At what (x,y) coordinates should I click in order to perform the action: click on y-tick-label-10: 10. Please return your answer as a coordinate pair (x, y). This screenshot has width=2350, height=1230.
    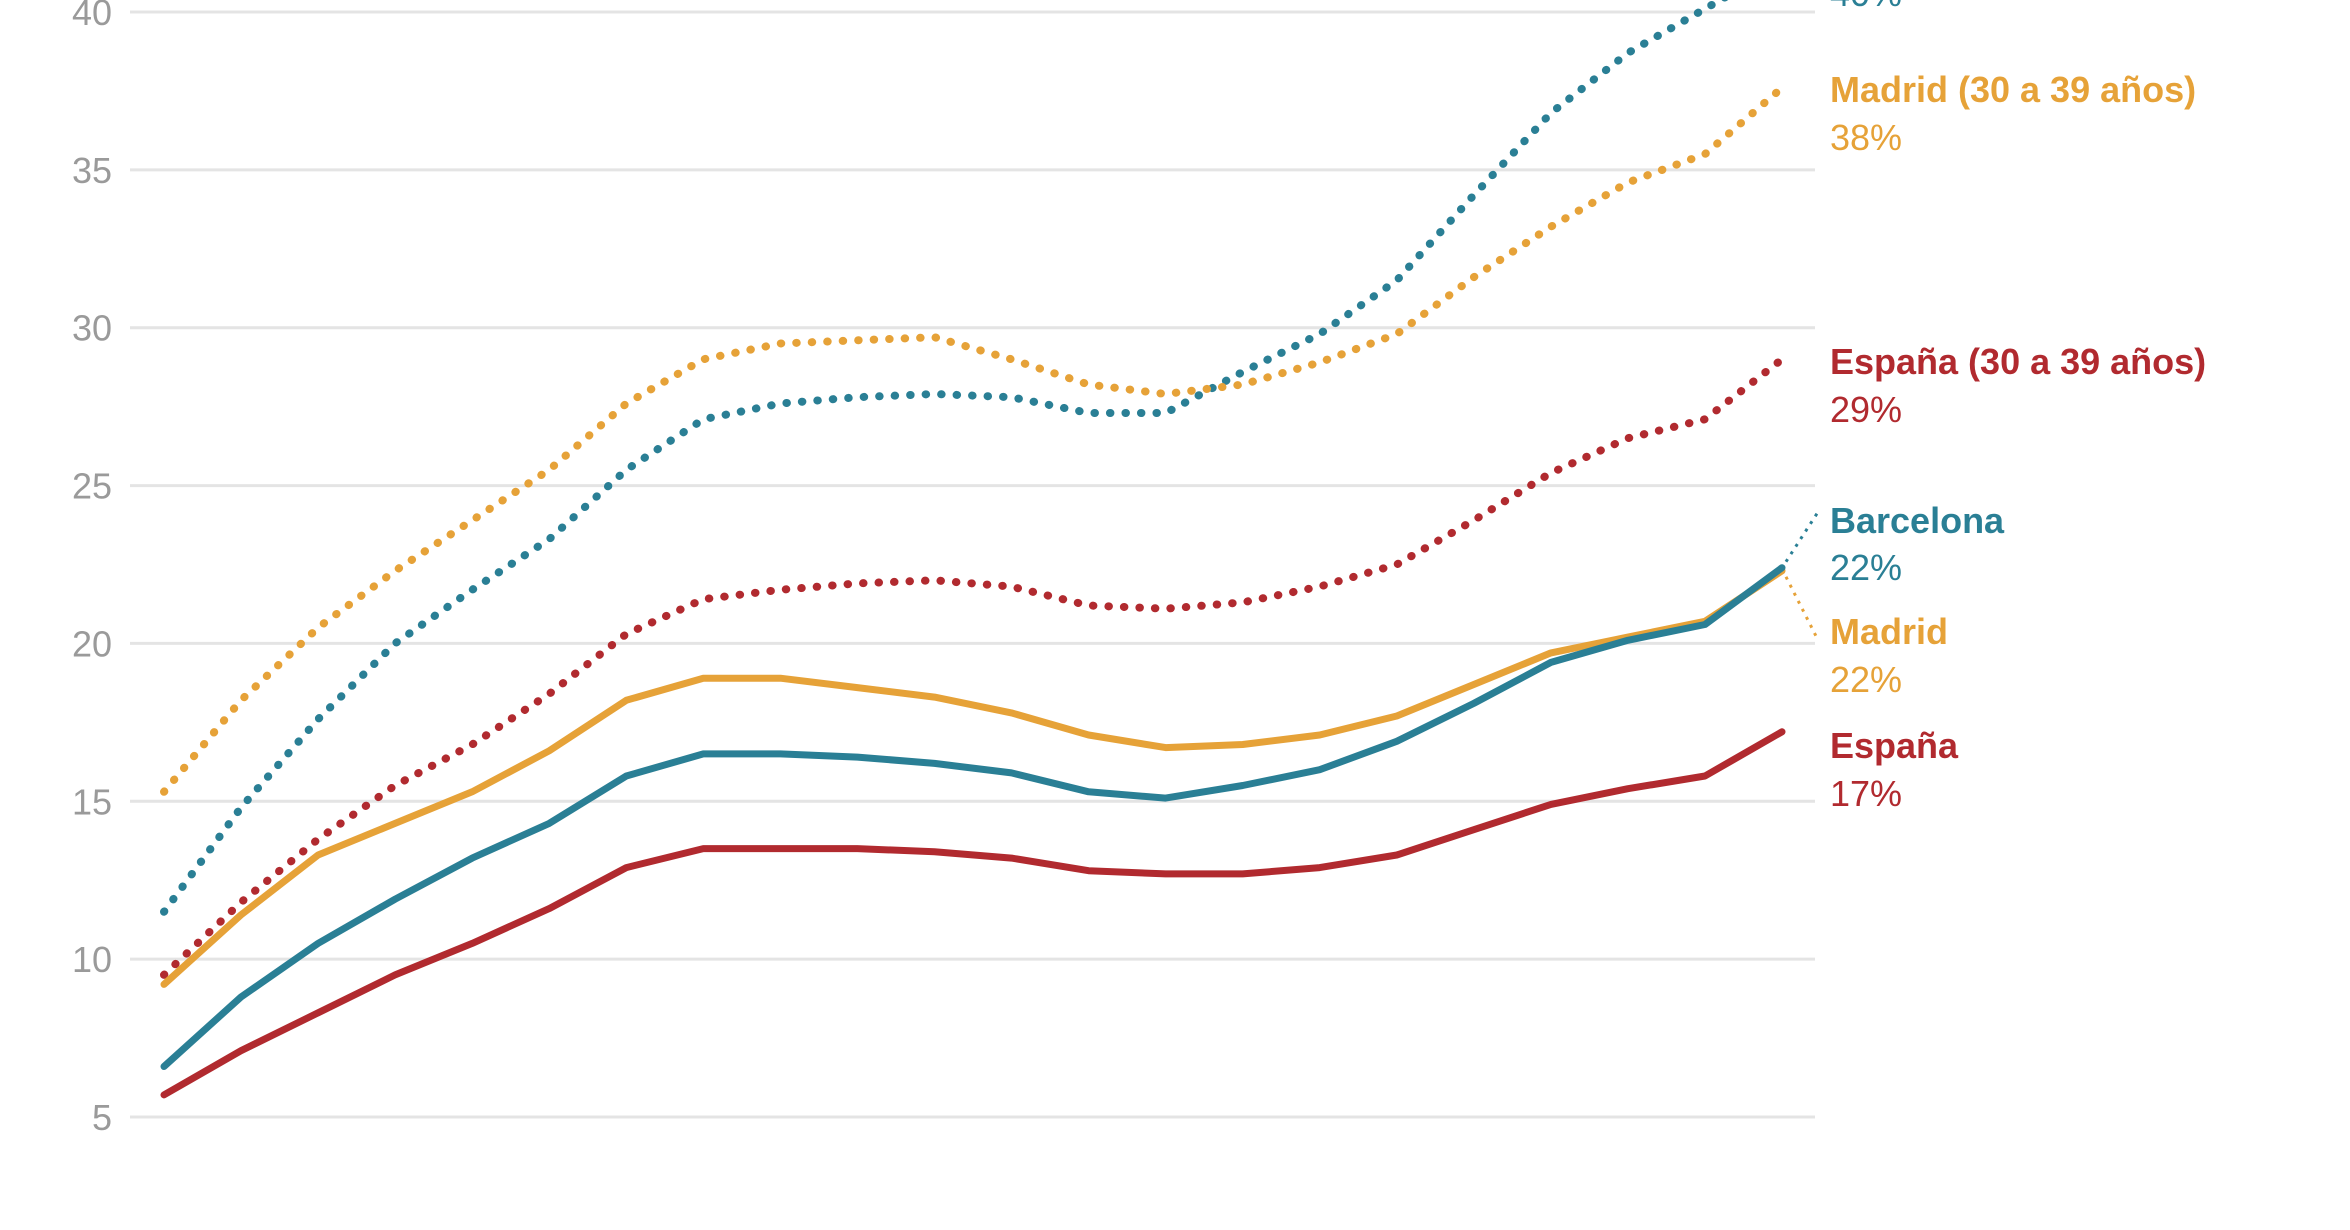
    Looking at the image, I should click on (92, 959).